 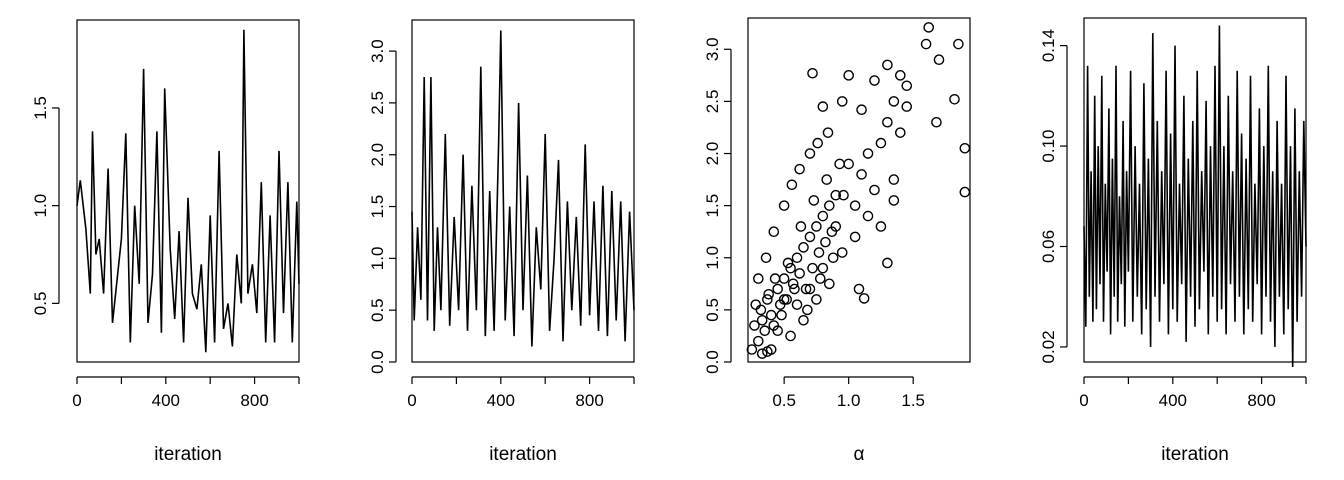 What do you see at coordinates (1048, 45) in the screenshot?
I see `y-tick-label: 0.14` at bounding box center [1048, 45].